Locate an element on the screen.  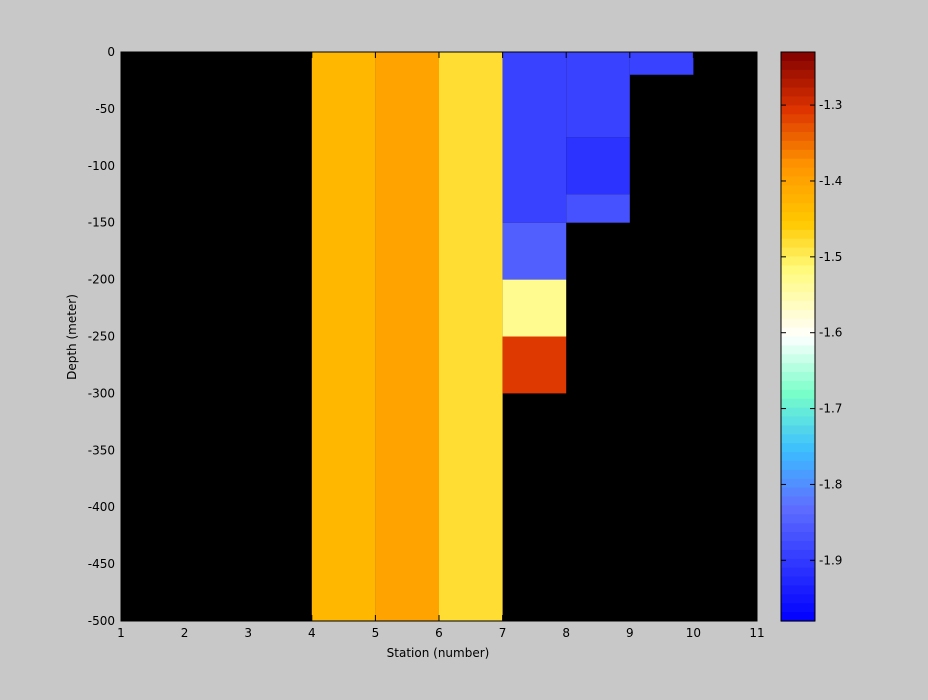
y-axis-label: Depth (meter) is located at coordinates (72, 337).